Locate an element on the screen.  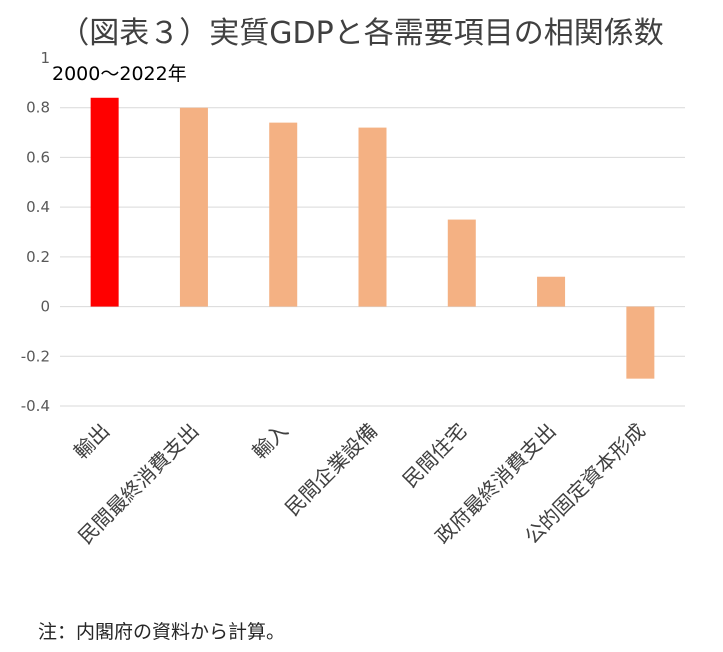
y-tick-label: 0 is located at coordinates (45, 307).